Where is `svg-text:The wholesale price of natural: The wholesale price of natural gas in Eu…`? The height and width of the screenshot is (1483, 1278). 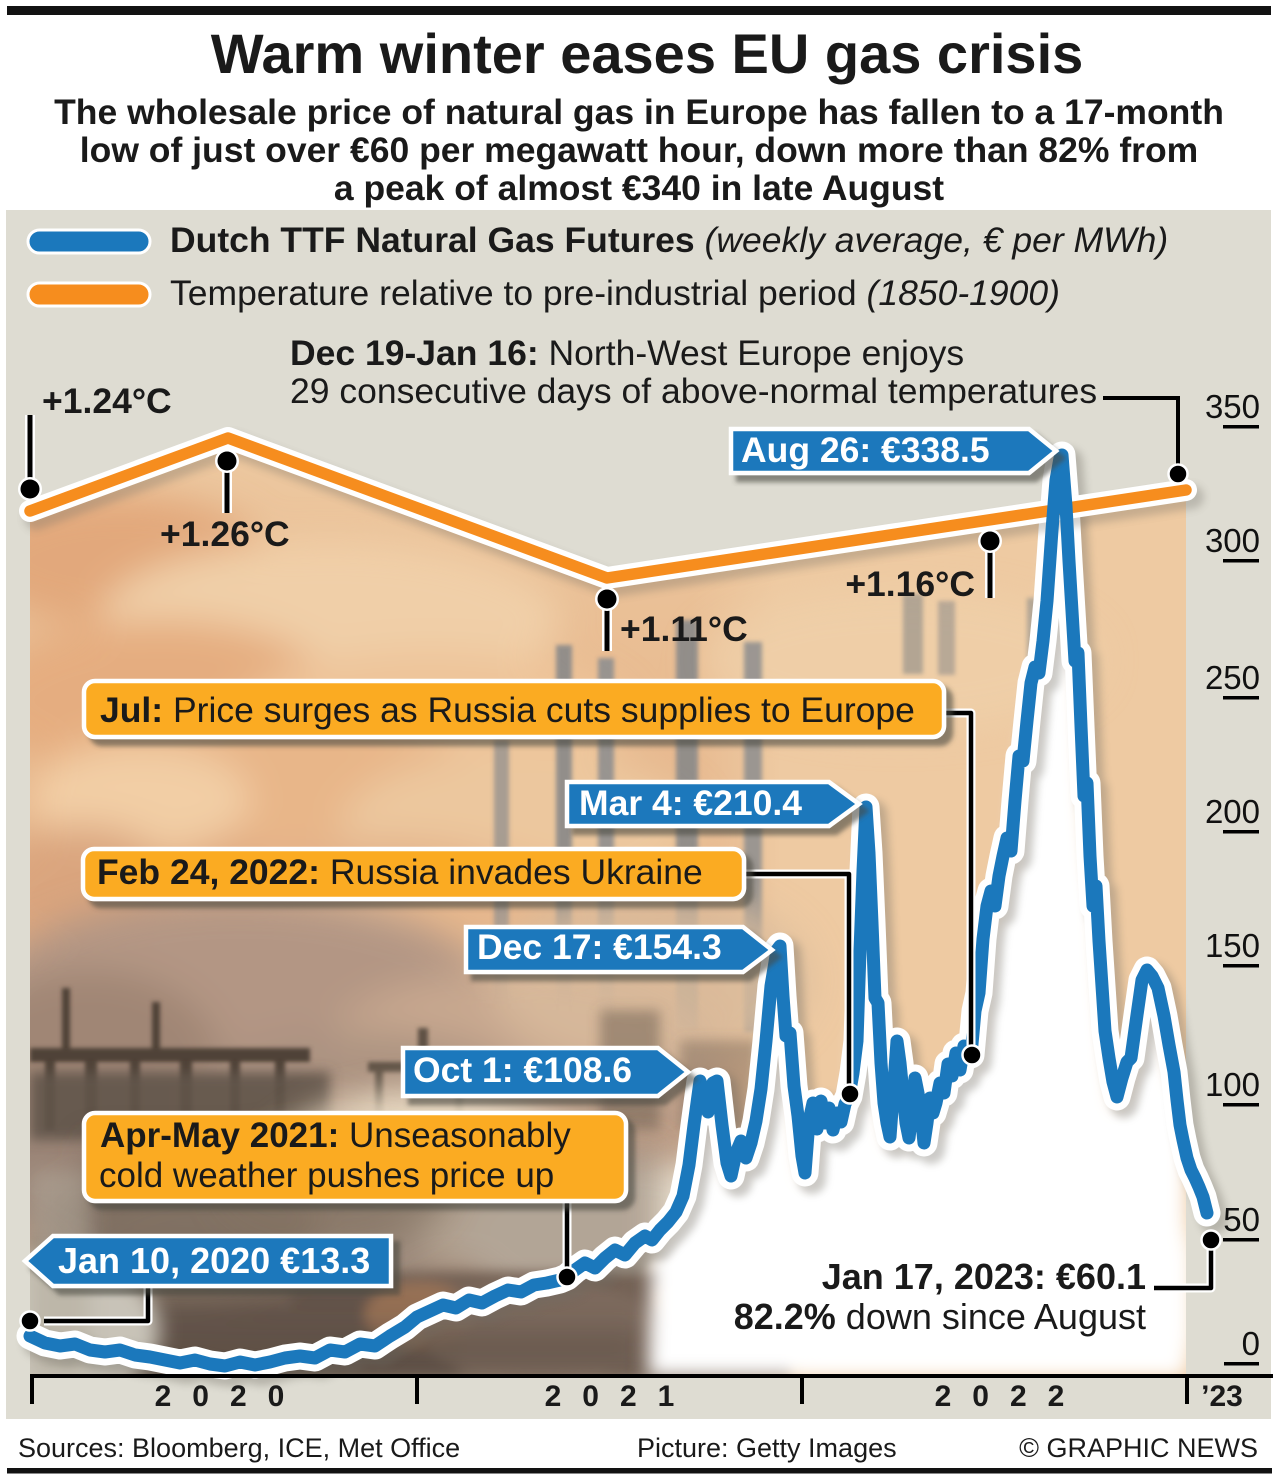 svg-text:The wholesale price of natural: The wholesale price of natural gas in Eu… is located at coordinates (639, 112).